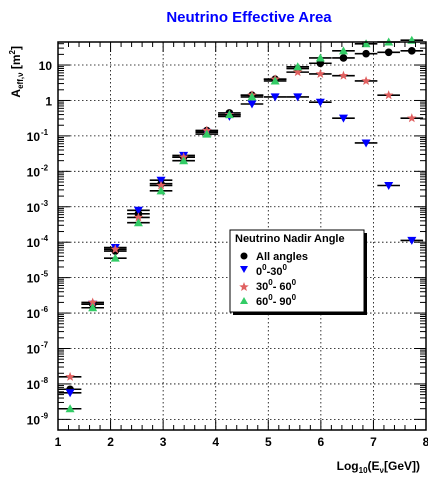  Describe the element at coordinates (282, 287) in the screenshot. I see `legend-label-30-60-mid: - 60` at that location.